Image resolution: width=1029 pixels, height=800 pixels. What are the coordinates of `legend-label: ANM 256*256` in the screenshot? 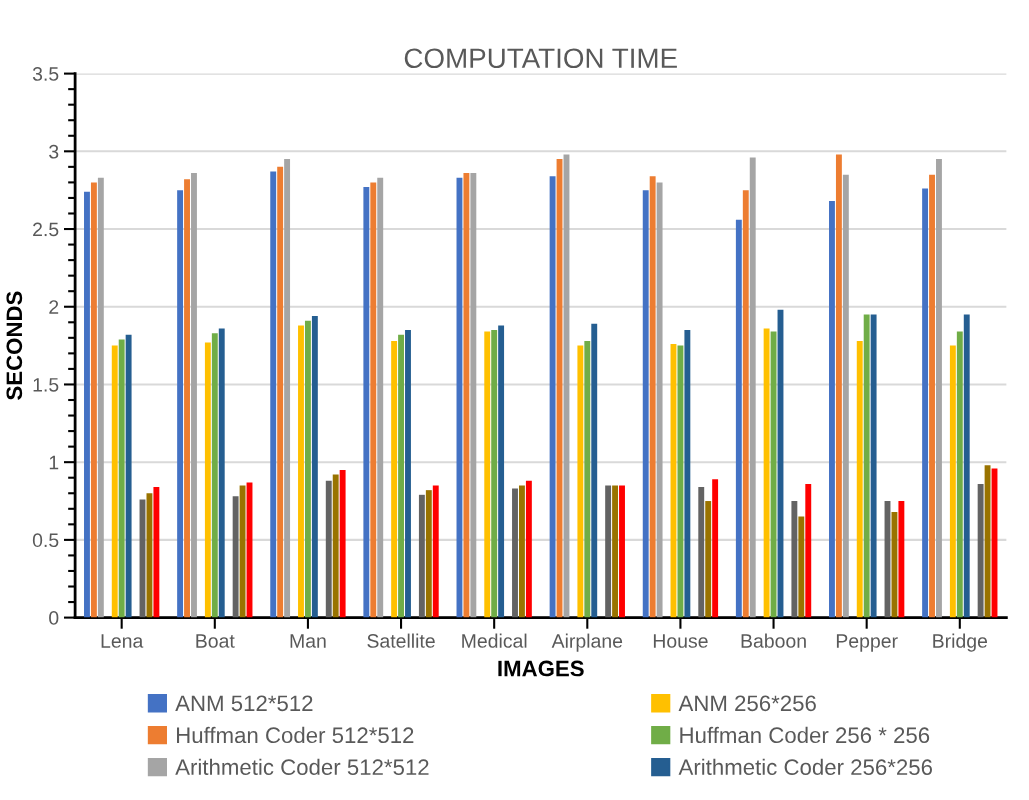 It's located at (747, 703).